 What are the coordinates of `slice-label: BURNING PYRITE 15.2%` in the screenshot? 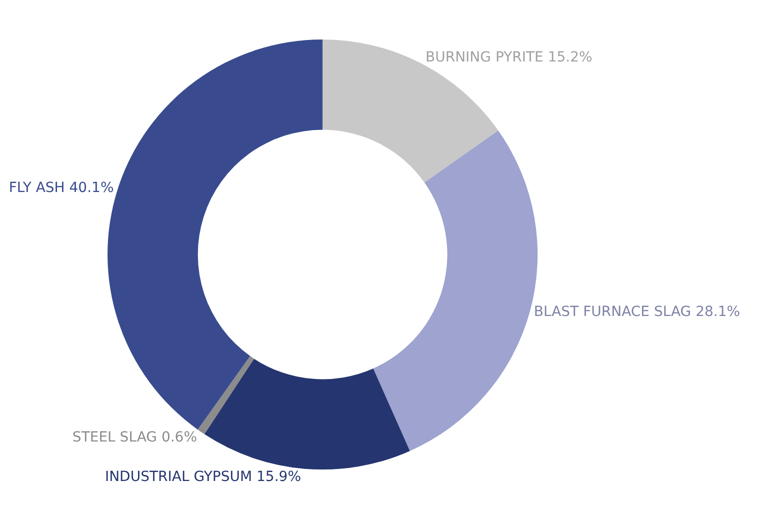 It's located at (508, 57).